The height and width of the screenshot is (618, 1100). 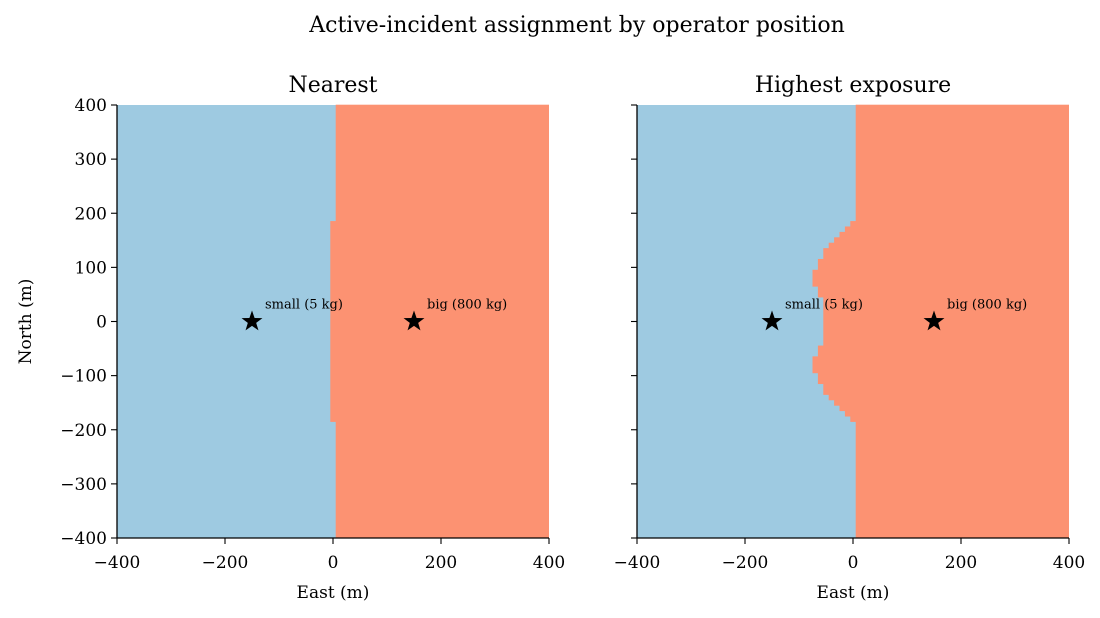 What do you see at coordinates (83, 431) in the screenshot?
I see `y-tick-label: −200` at bounding box center [83, 431].